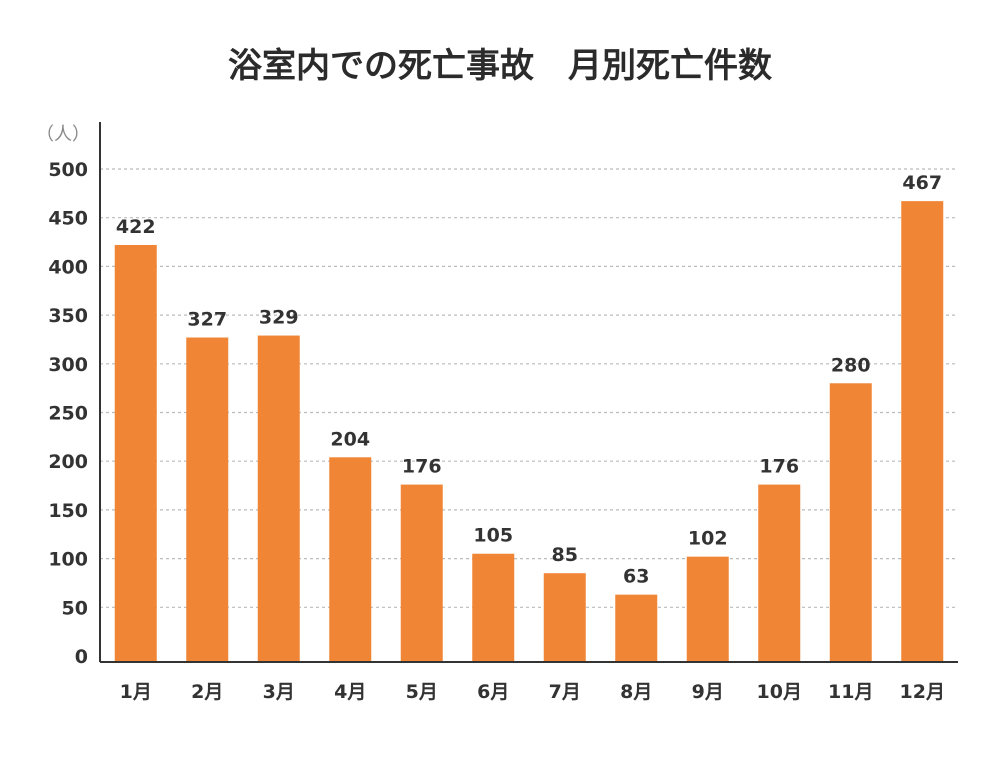 This screenshot has height=768, width=1000. I want to click on y-tick-label: 250, so click(68, 414).